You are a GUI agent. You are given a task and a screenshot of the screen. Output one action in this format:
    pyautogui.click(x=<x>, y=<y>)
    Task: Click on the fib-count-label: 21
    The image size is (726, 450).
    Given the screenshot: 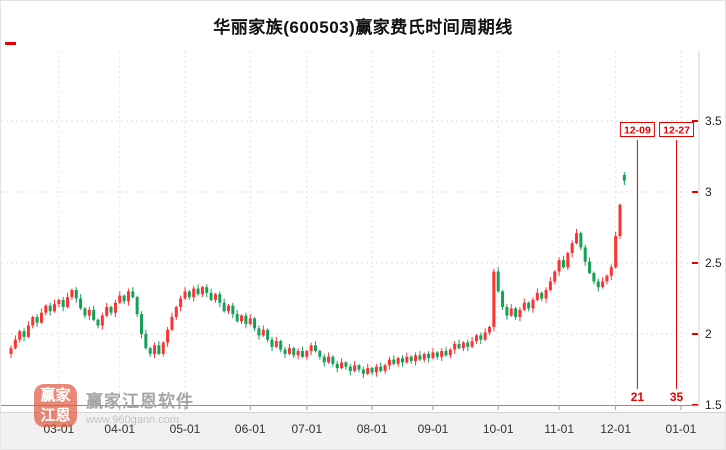 What is the action you would take?
    pyautogui.click(x=638, y=397)
    